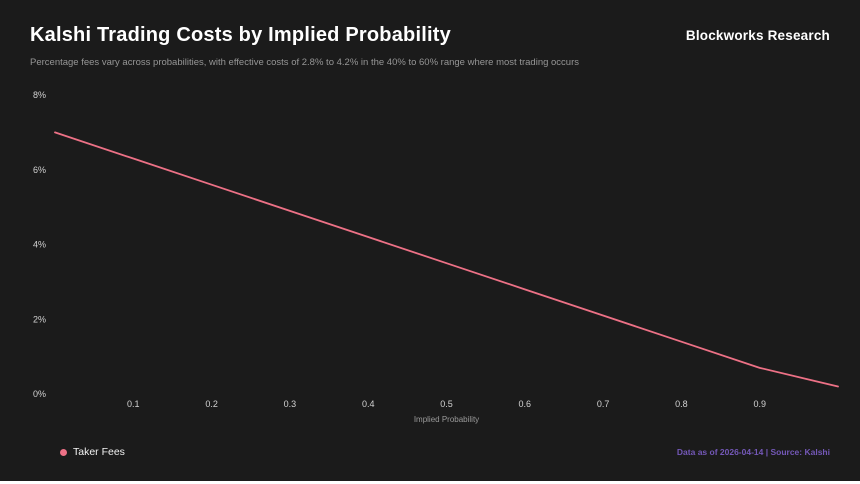 The width and height of the screenshot is (860, 484). What do you see at coordinates (603, 404) in the screenshot?
I see `x-tick-label: 0.7` at bounding box center [603, 404].